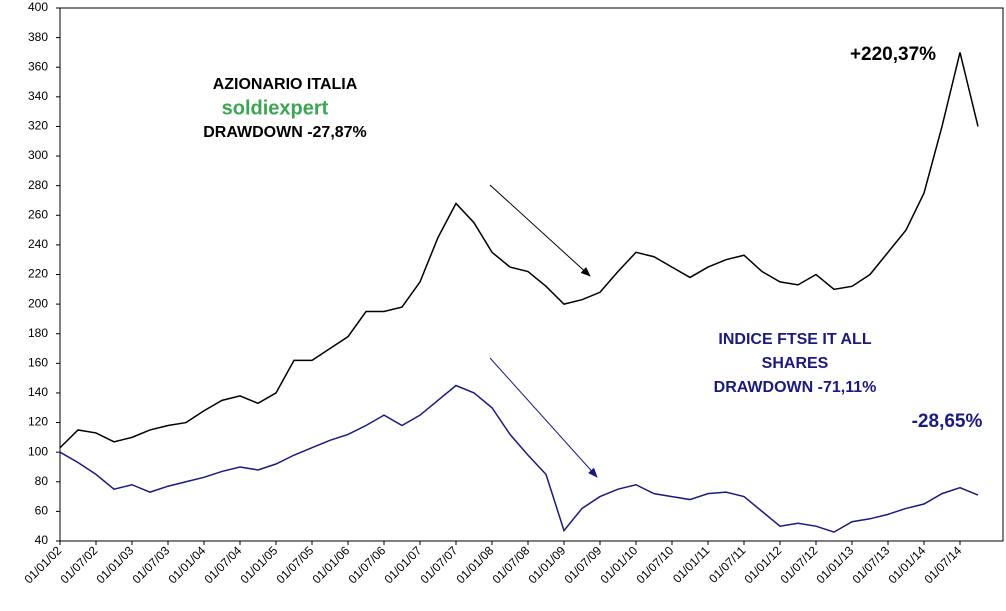  What do you see at coordinates (795, 363) in the screenshot?
I see `annotation: SHARES` at bounding box center [795, 363].